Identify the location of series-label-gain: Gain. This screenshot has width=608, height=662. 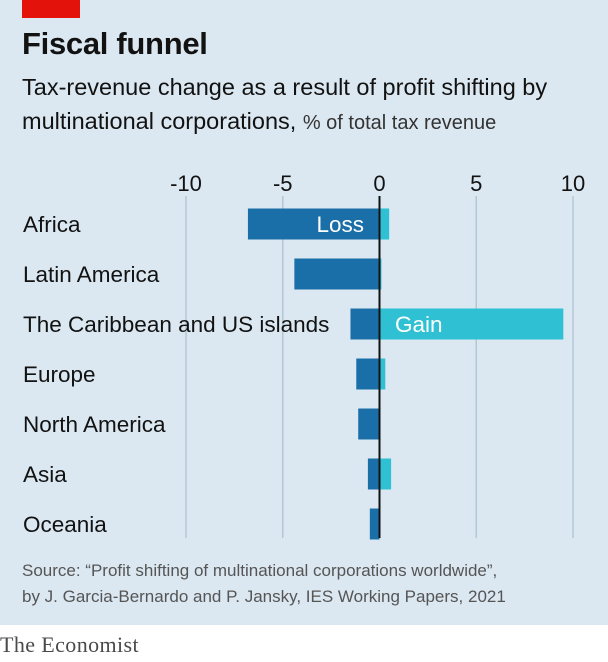
(419, 324).